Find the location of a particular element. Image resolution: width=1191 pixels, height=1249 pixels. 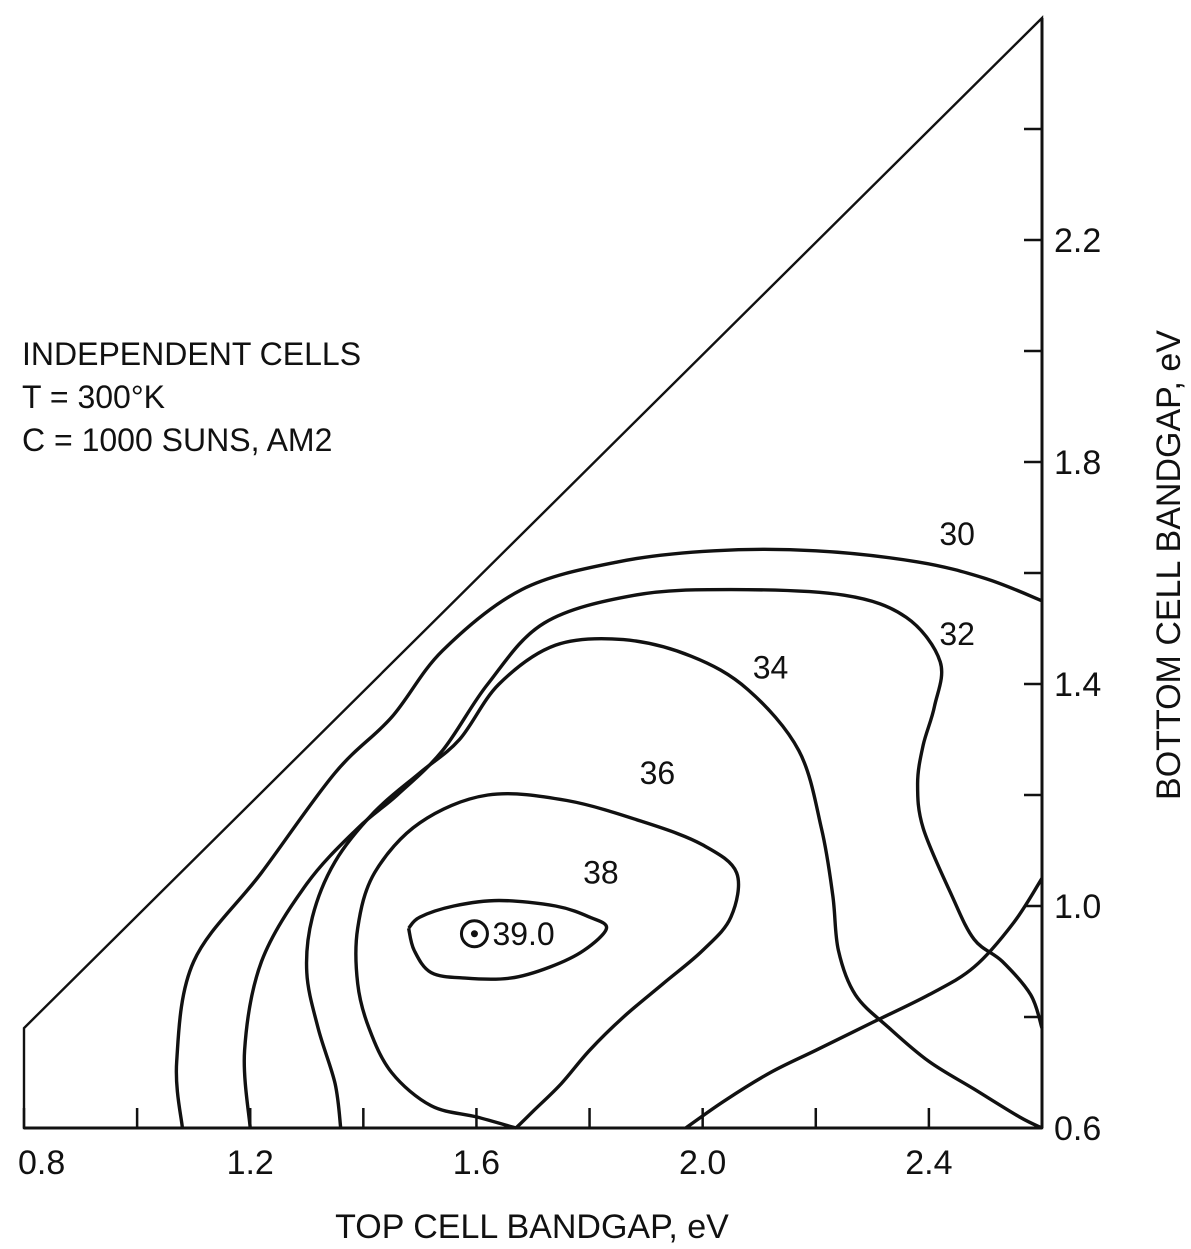

x-tick-label: 1.2 is located at coordinates (250, 1163).